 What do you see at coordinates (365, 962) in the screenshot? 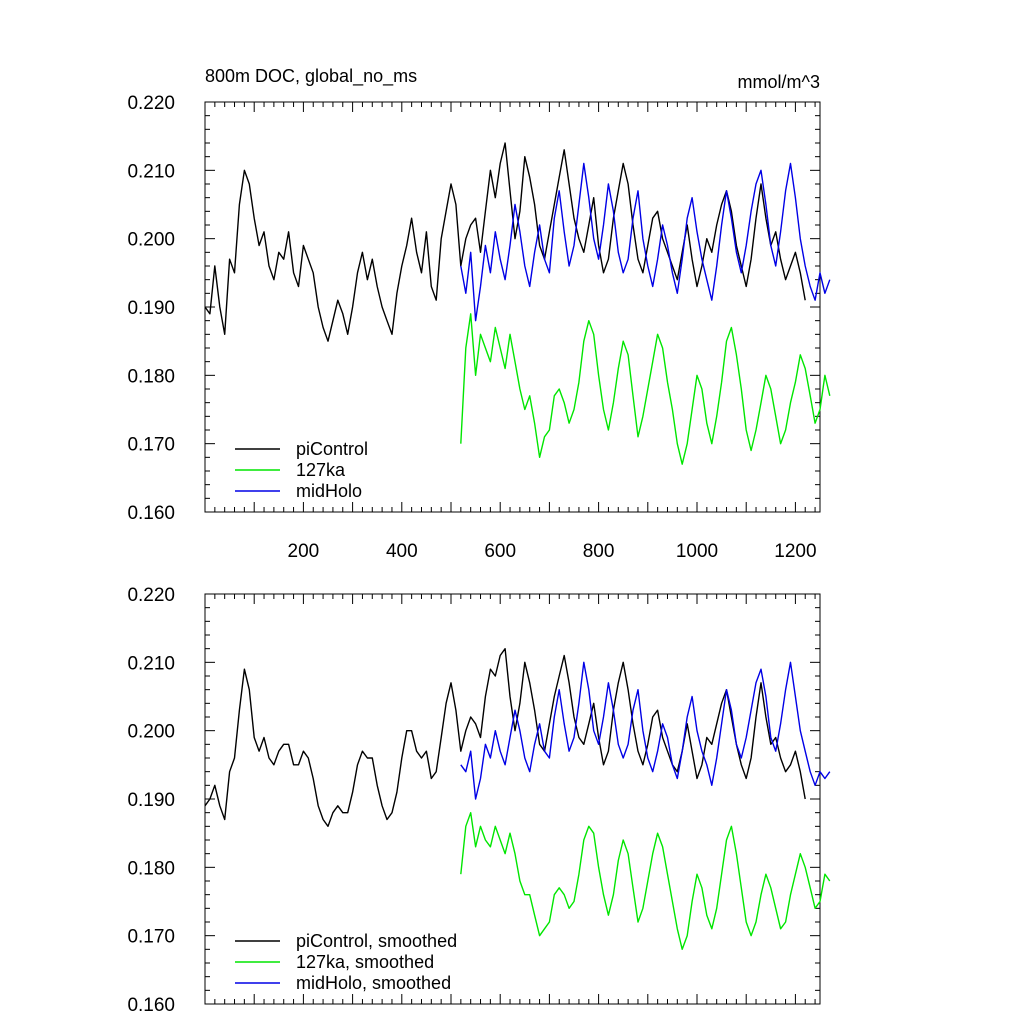
I see `legend-label-127ka-smoothed: 127ka, smoothed` at bounding box center [365, 962].